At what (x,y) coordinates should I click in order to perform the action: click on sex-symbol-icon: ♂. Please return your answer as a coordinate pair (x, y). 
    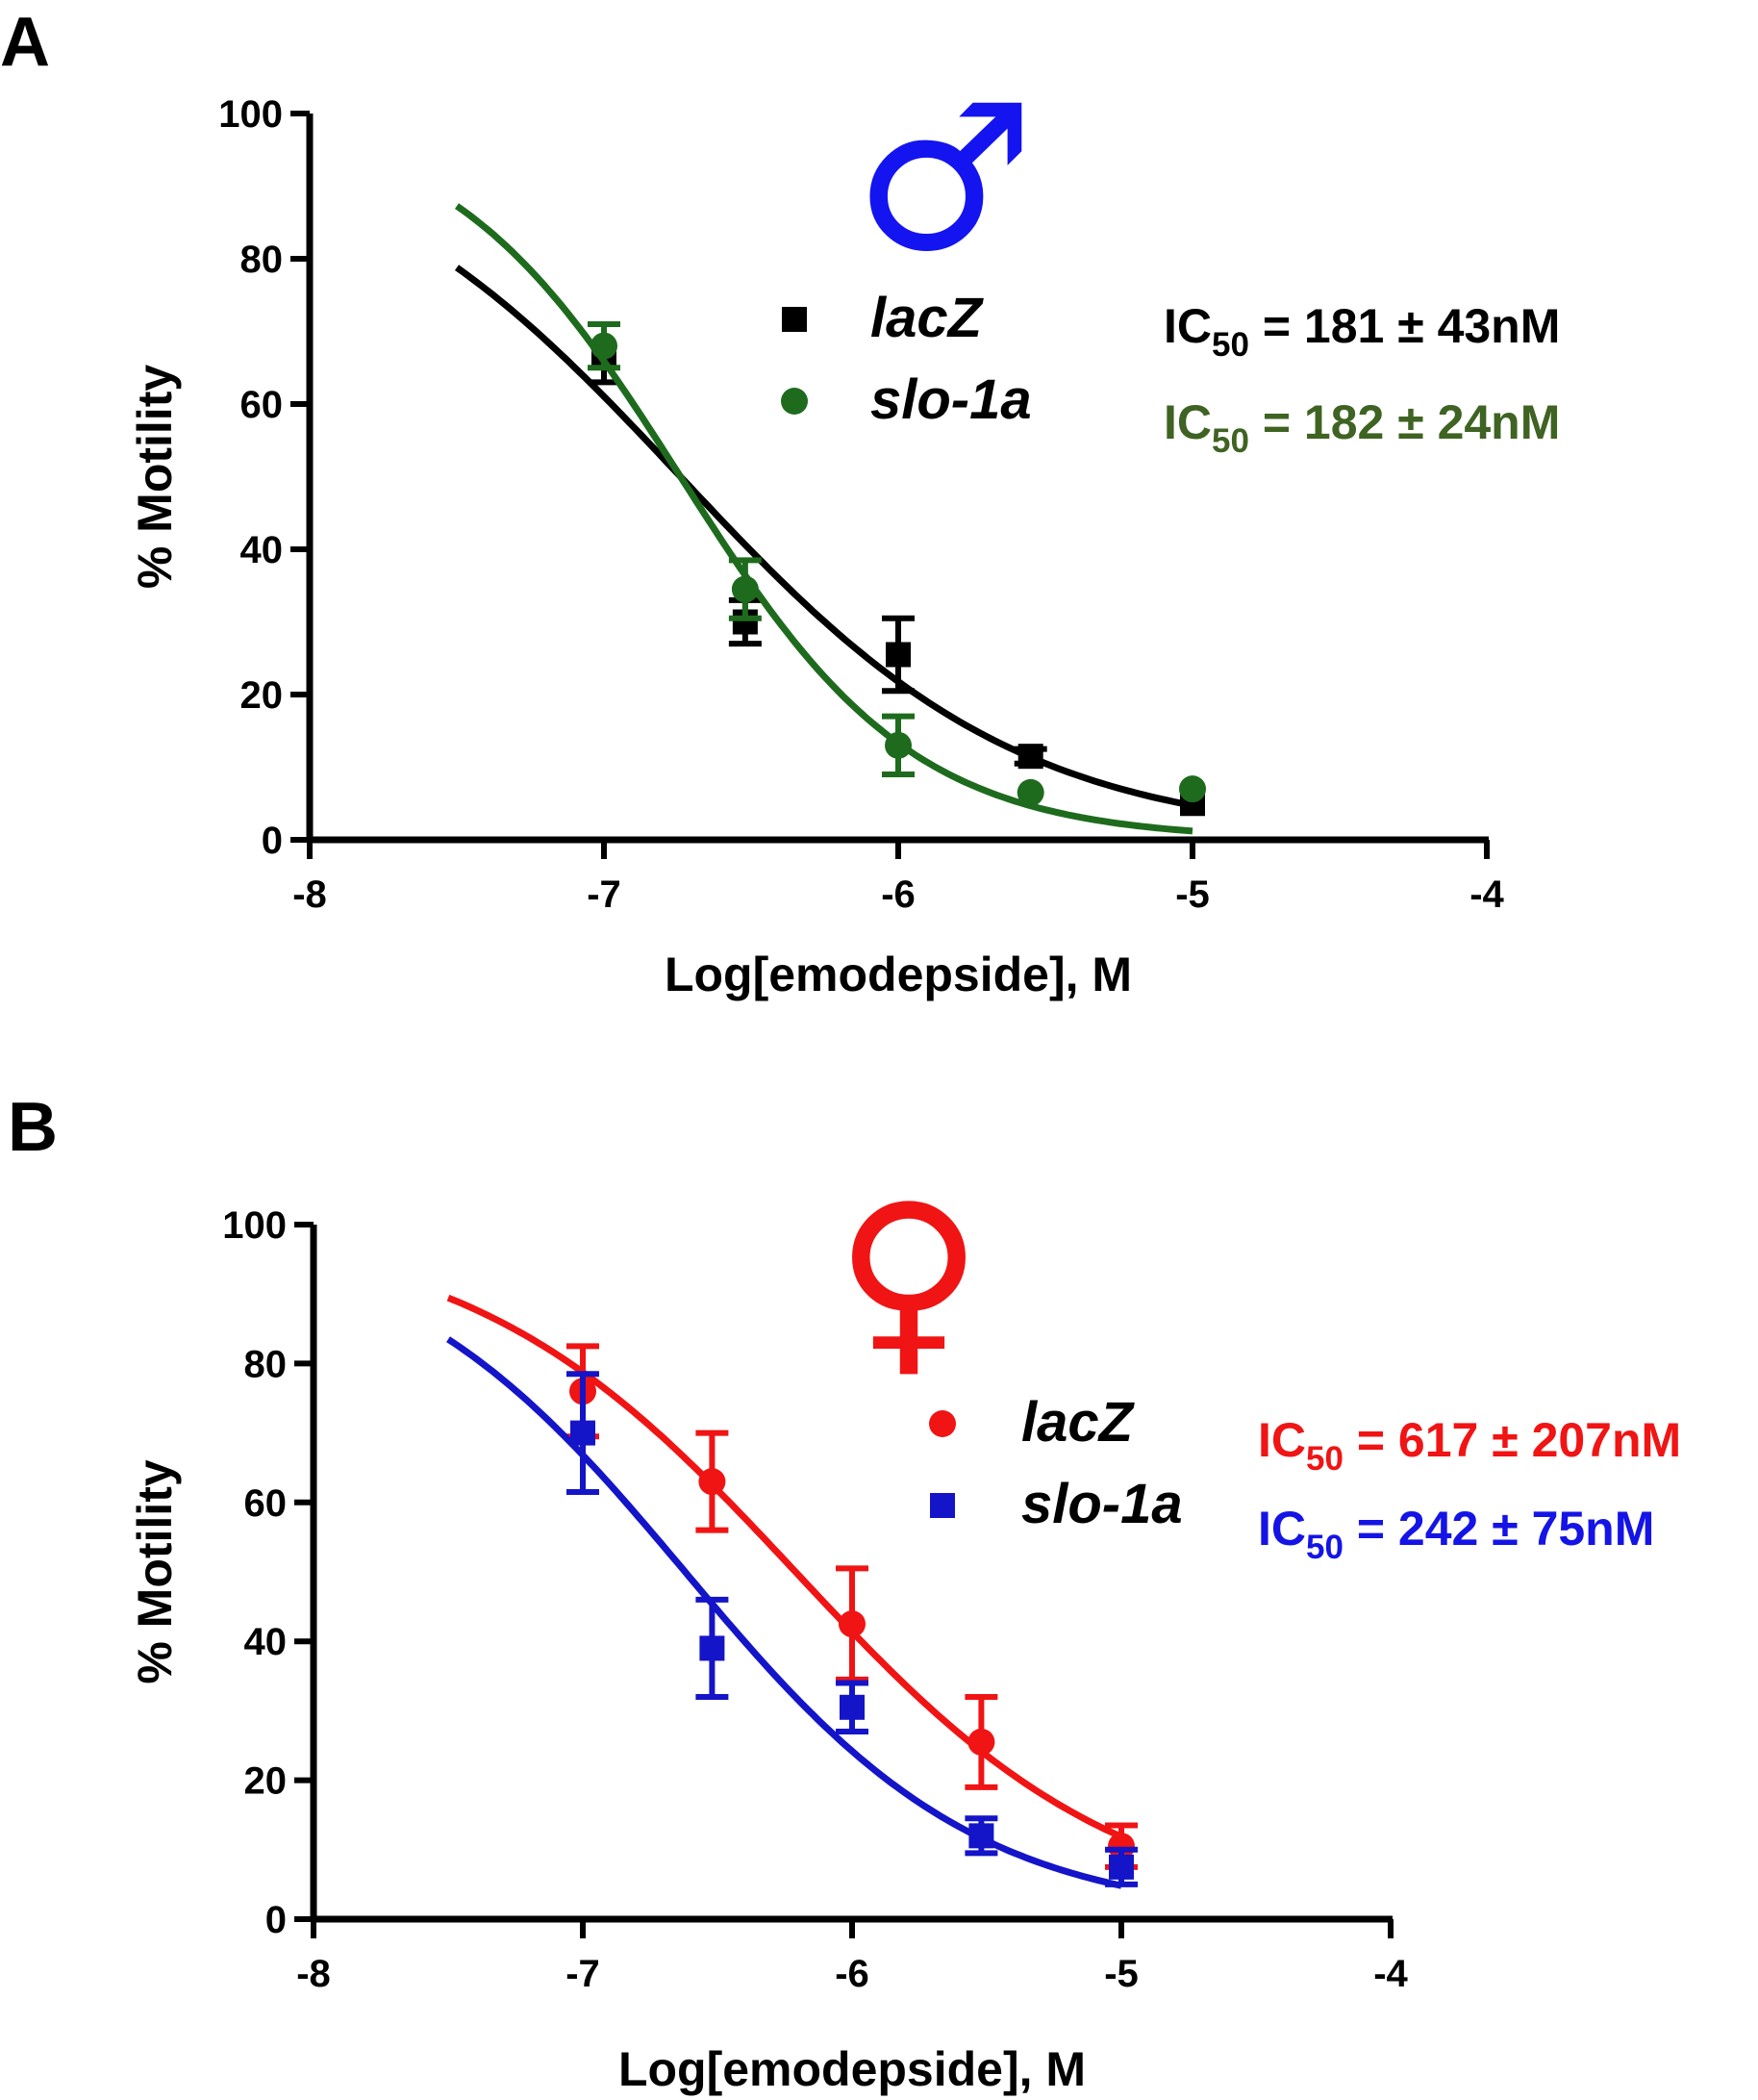
    Looking at the image, I should click on (945, 178).